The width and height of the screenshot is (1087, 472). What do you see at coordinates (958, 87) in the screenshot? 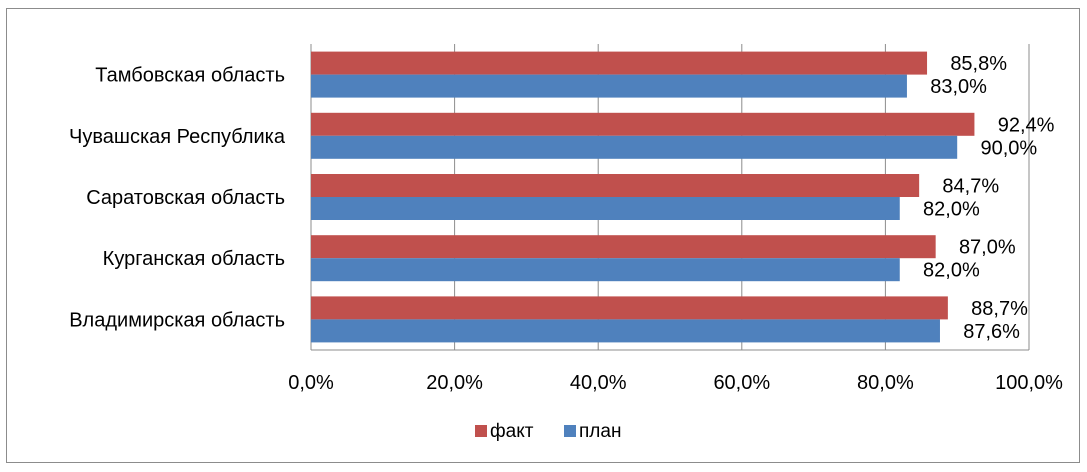
I see `data-label: 83,0%` at bounding box center [958, 87].